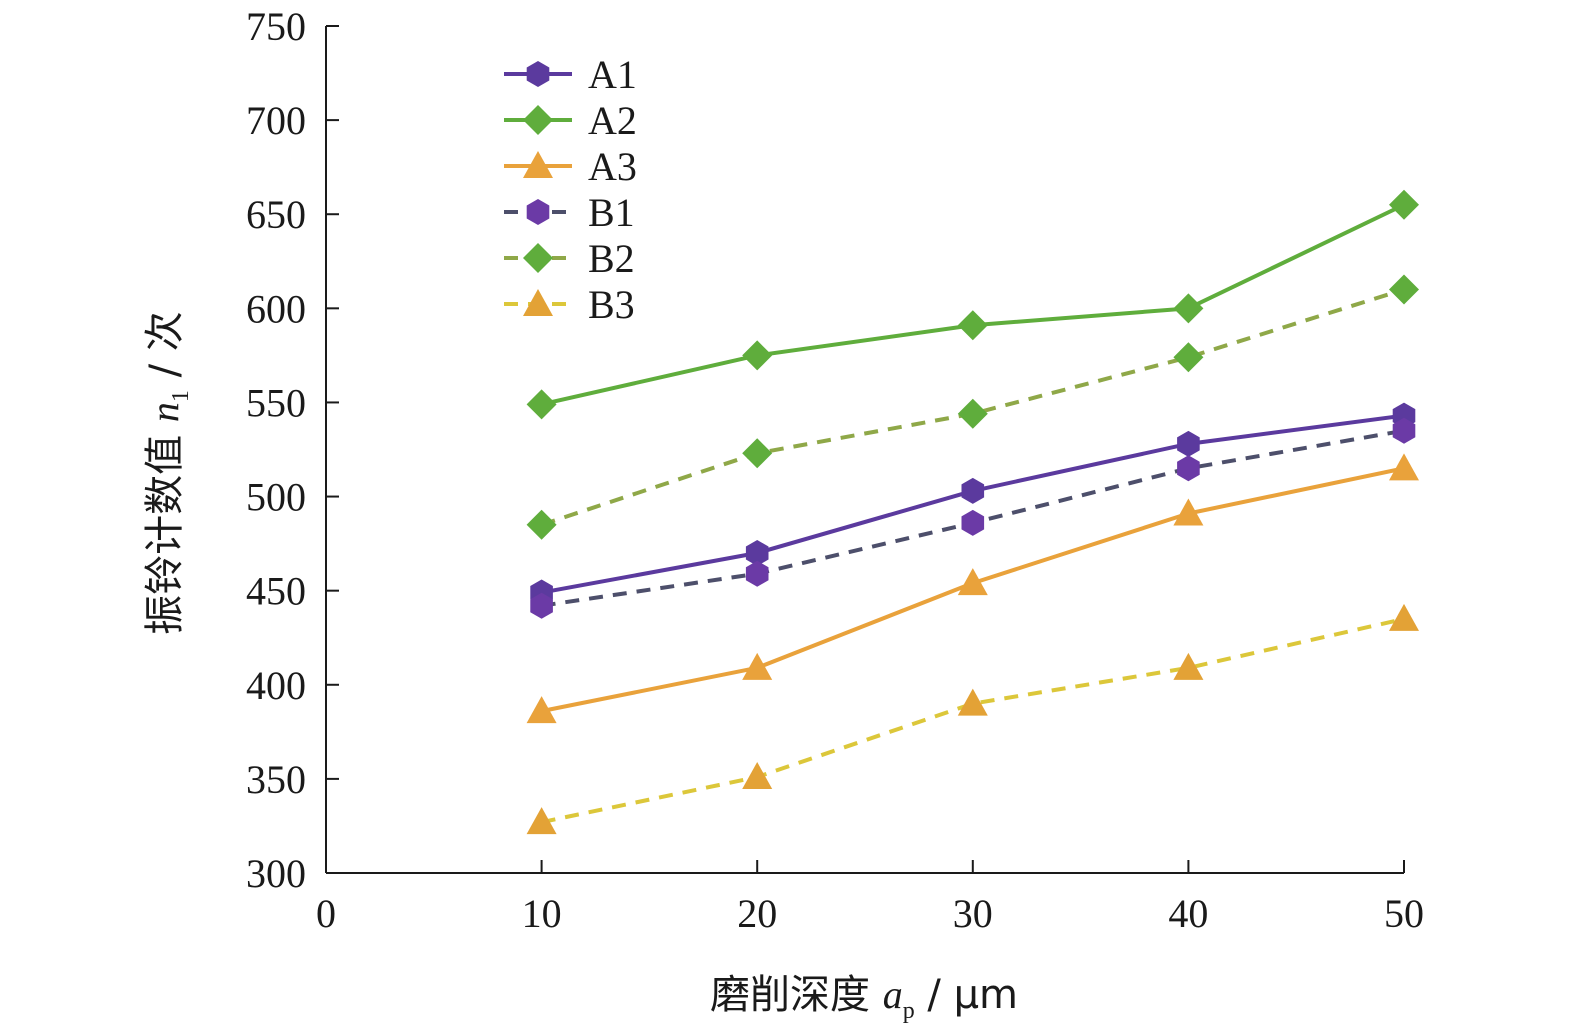 Image resolution: width=1575 pixels, height=1036 pixels. Describe the element at coordinates (1404, 913) in the screenshot. I see `x-tick-label: 50` at that location.